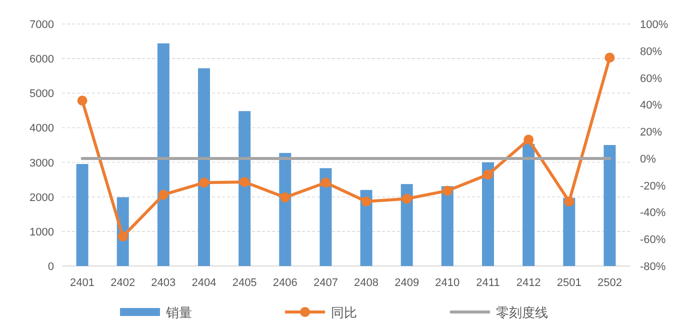 The width and height of the screenshot is (691, 330). What do you see at coordinates (42, 94) in the screenshot?
I see `y-tick-label: 5000` at bounding box center [42, 94].